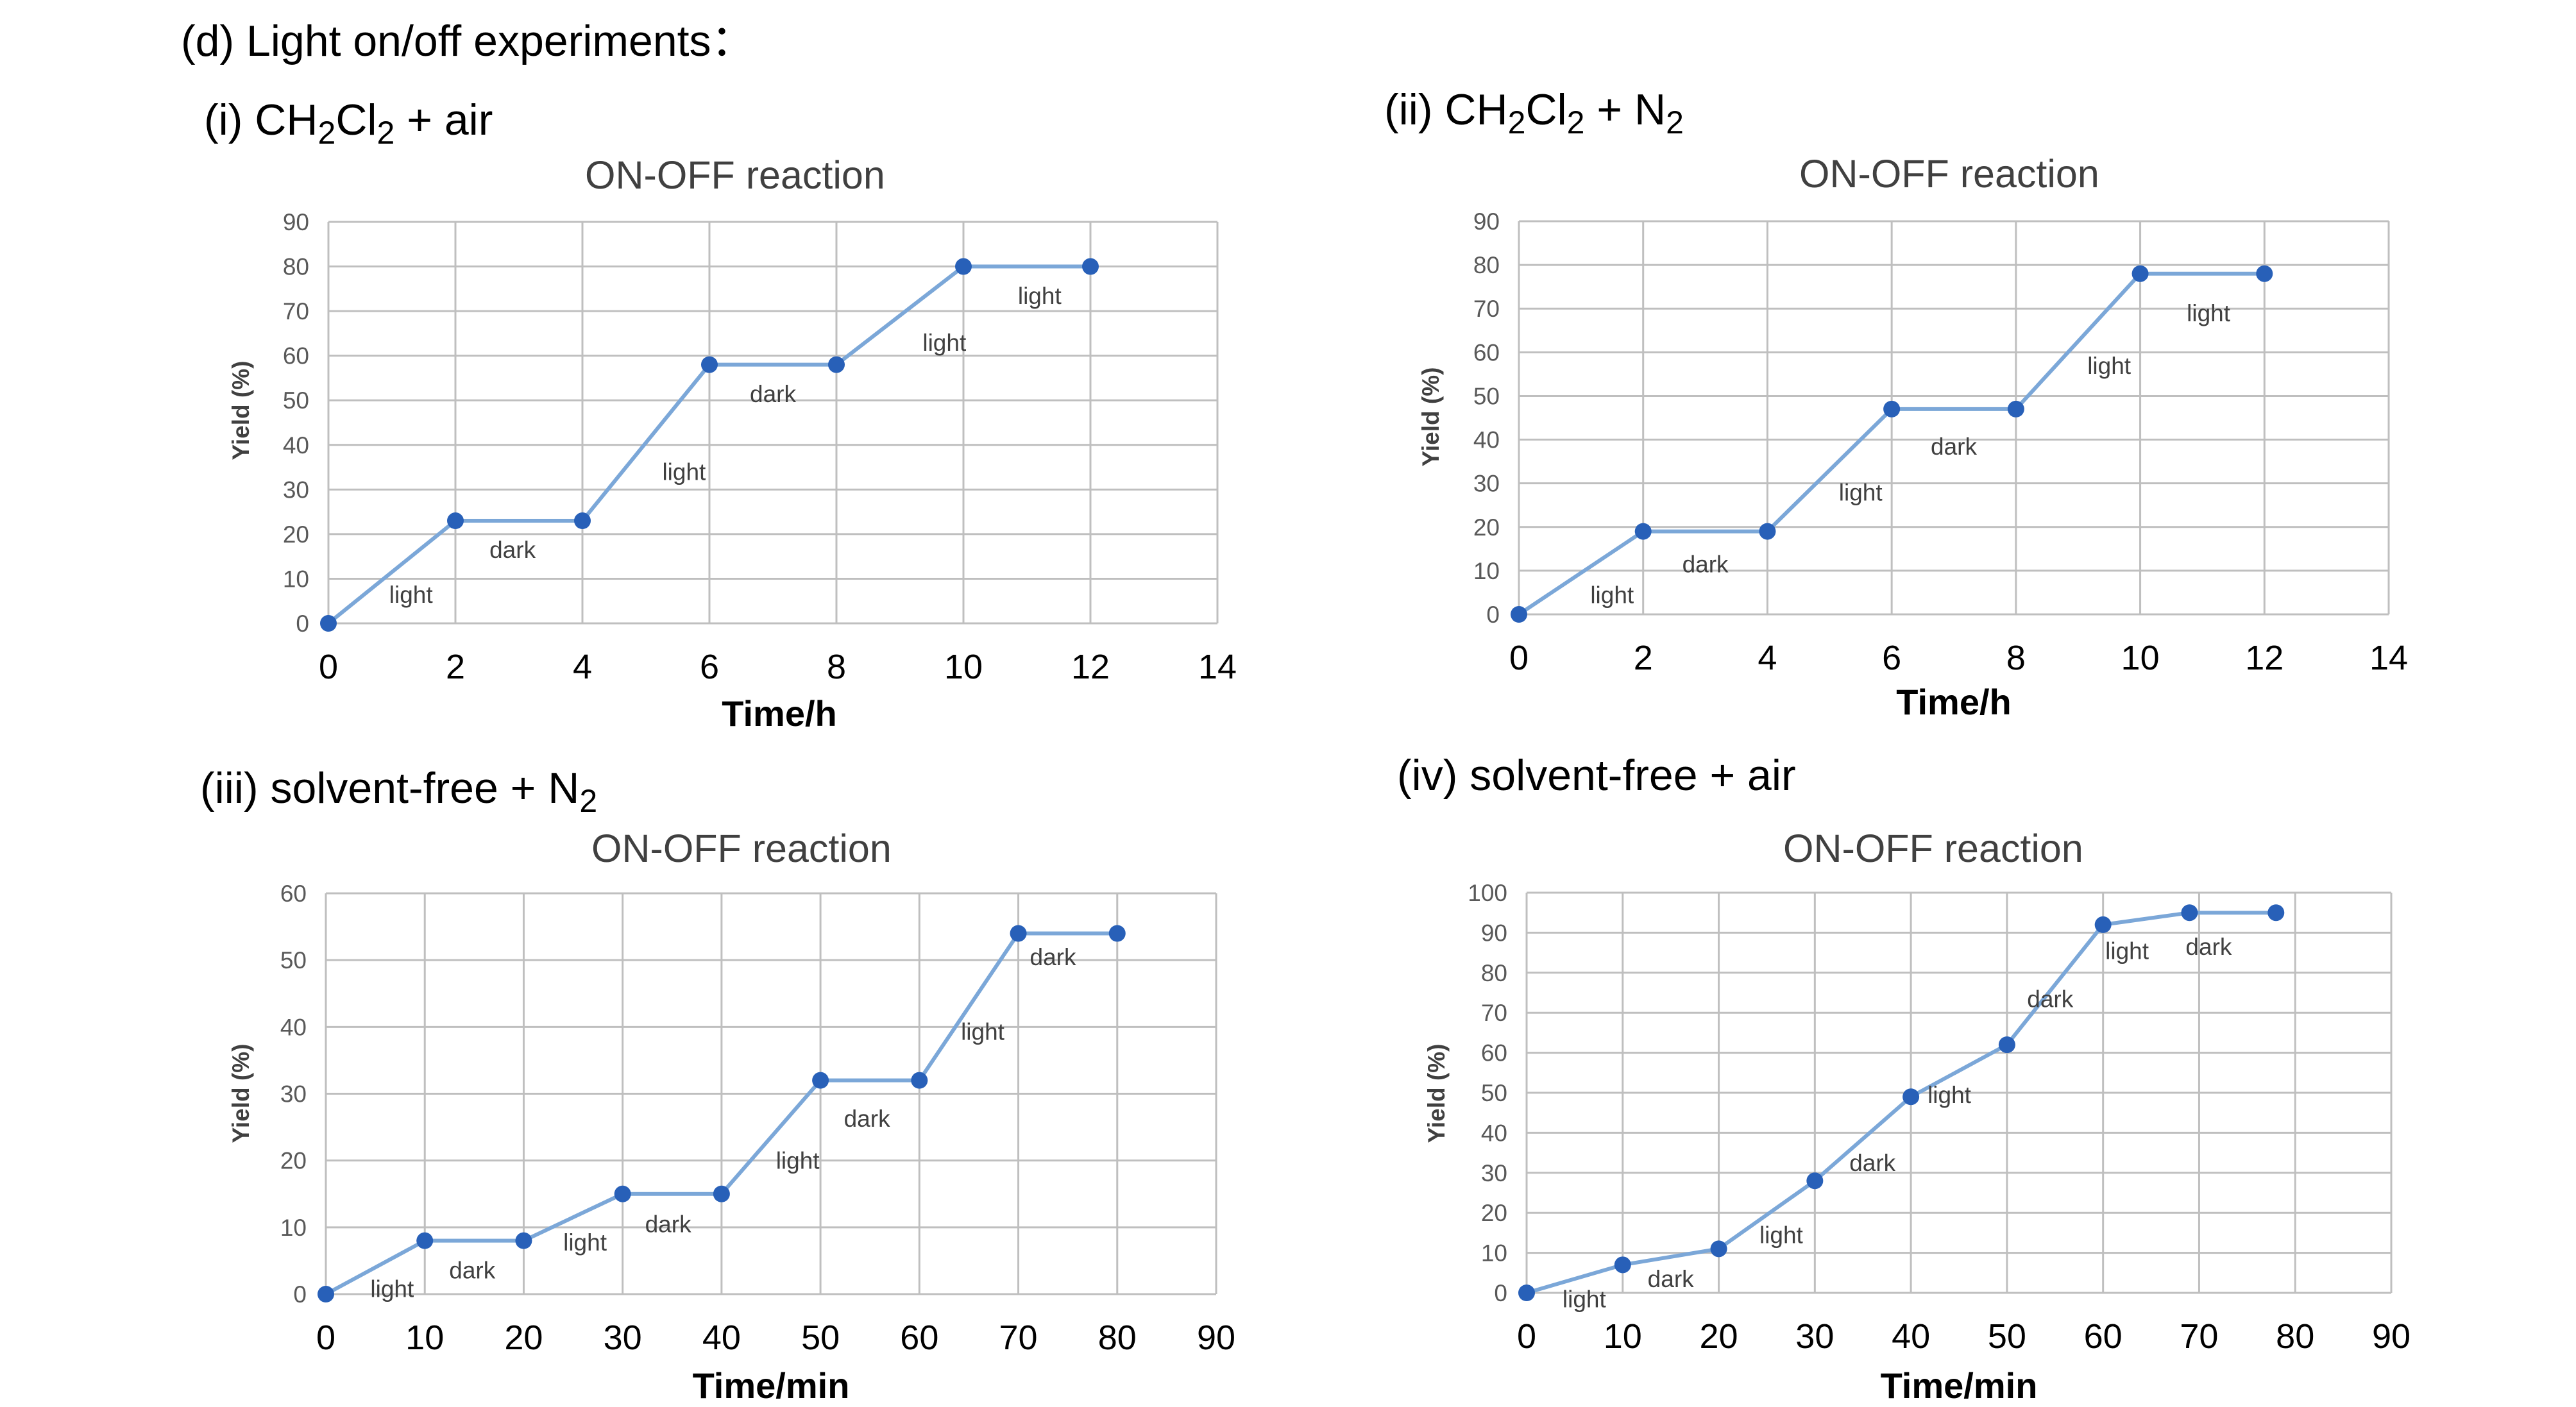  I want to click on panel-label-2: (ii) CH2Cl2 + N2, so click(1534, 113).